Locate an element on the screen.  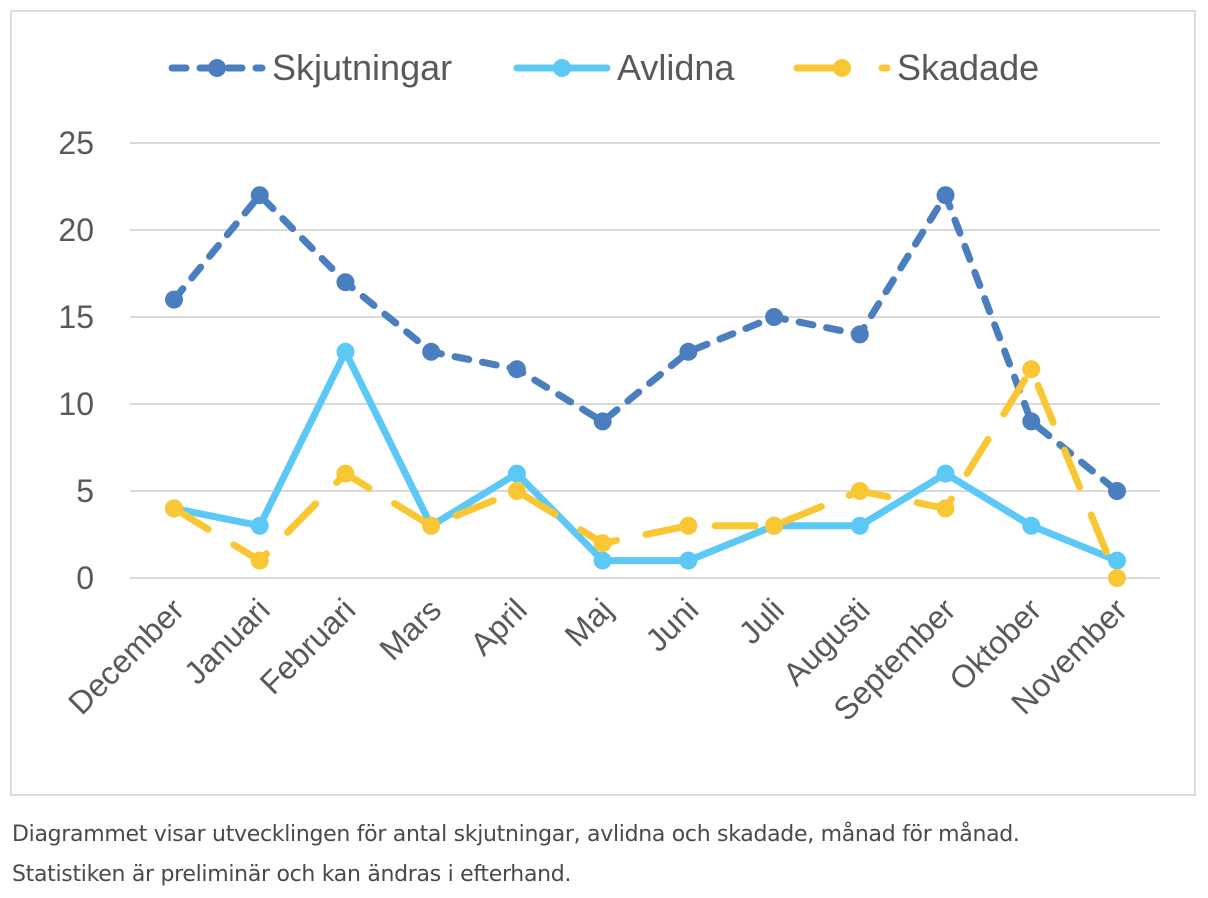
legend-label: Avlidna is located at coordinates (676, 67).